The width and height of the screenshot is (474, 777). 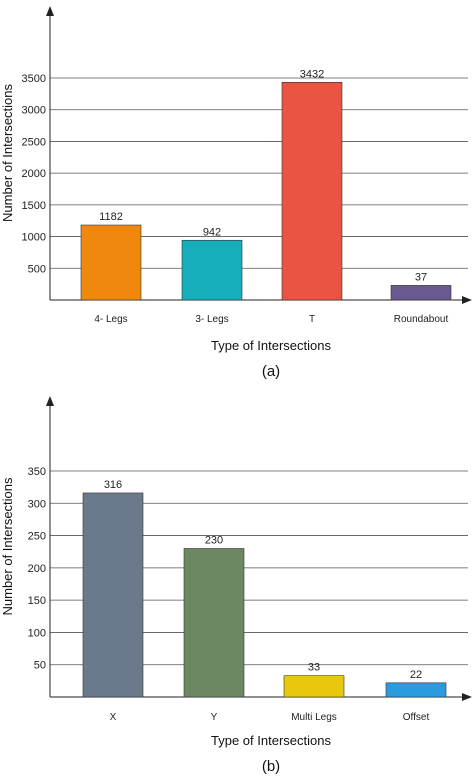 What do you see at coordinates (34, 79) in the screenshot?
I see `y-tick-label: 3500` at bounding box center [34, 79].